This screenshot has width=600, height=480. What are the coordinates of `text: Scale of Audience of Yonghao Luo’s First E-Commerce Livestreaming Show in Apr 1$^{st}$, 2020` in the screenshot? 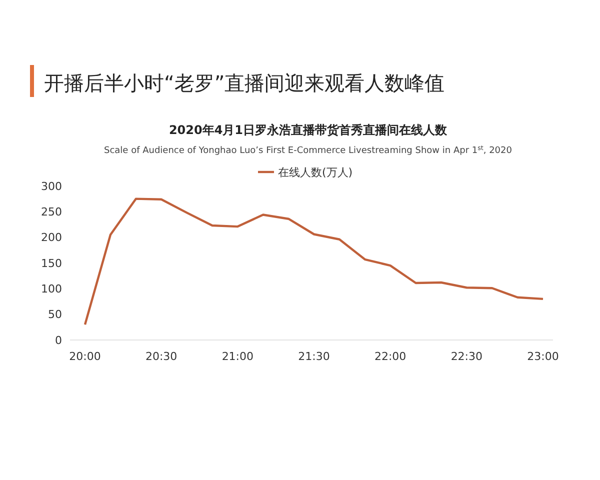 It's located at (308, 150).